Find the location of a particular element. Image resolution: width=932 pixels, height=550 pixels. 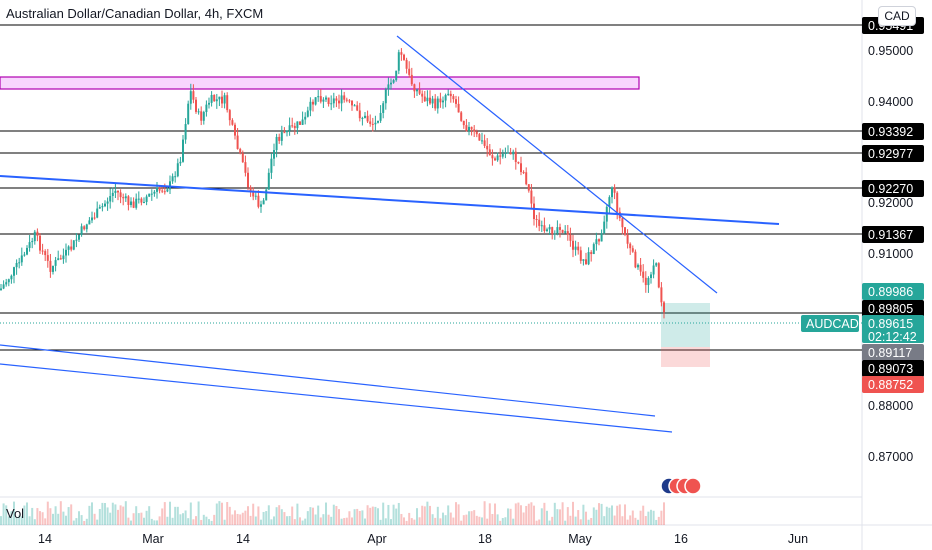

x-tick: Apr is located at coordinates (376, 539).